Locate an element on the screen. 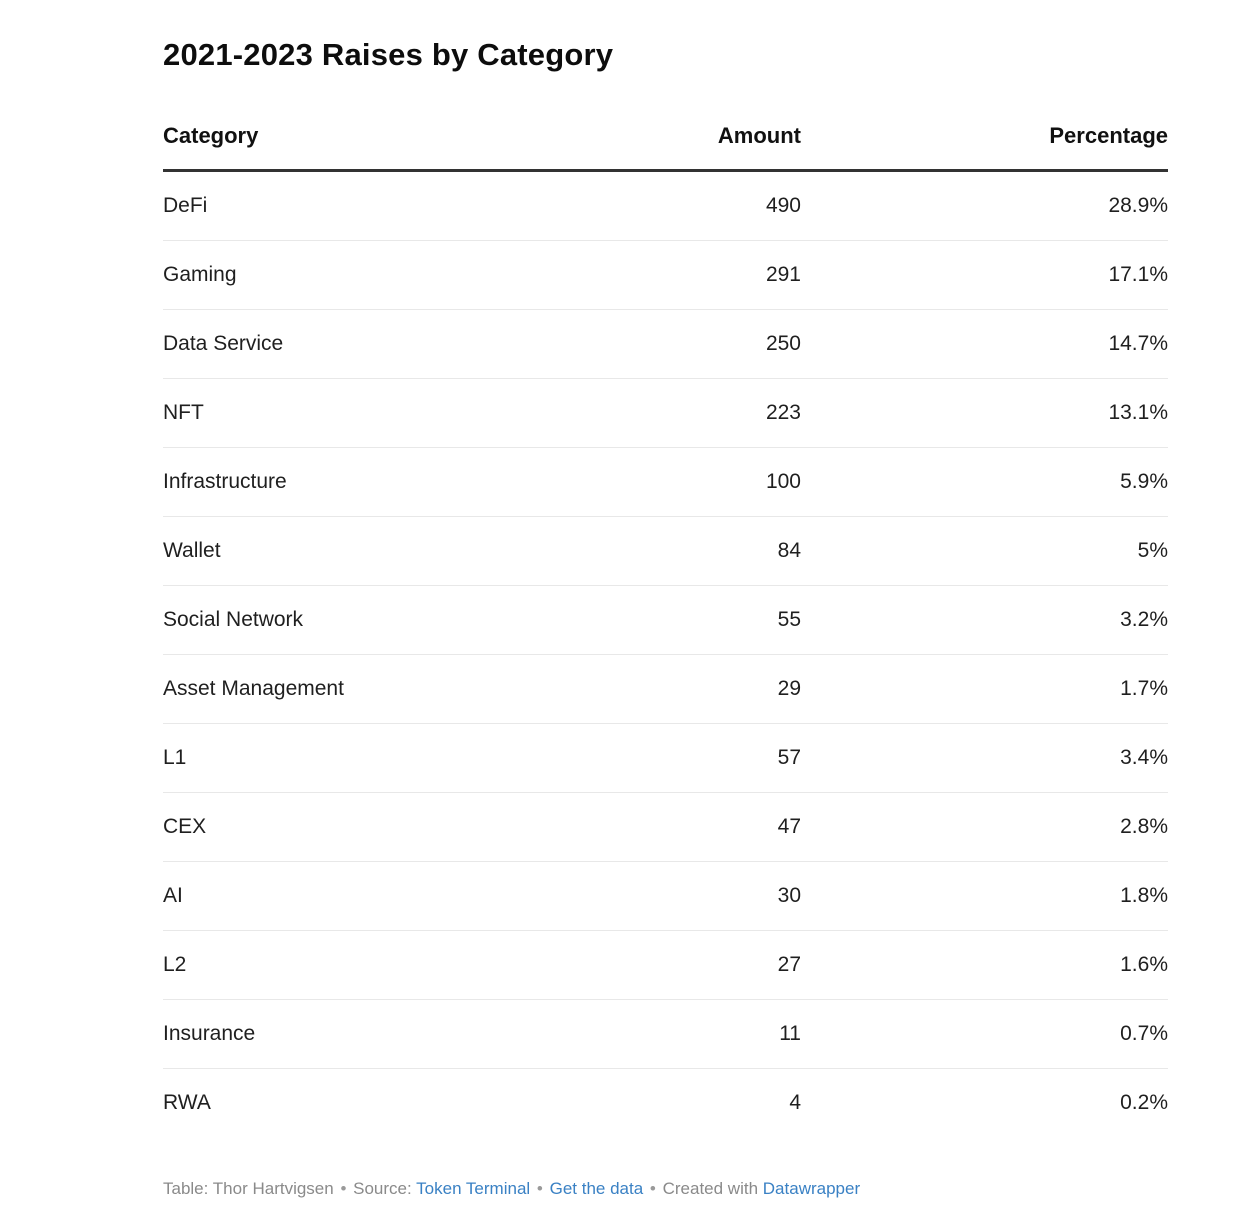 The image size is (1251, 1208). table-row: Data Service 250 14.7% is located at coordinates (665, 344).